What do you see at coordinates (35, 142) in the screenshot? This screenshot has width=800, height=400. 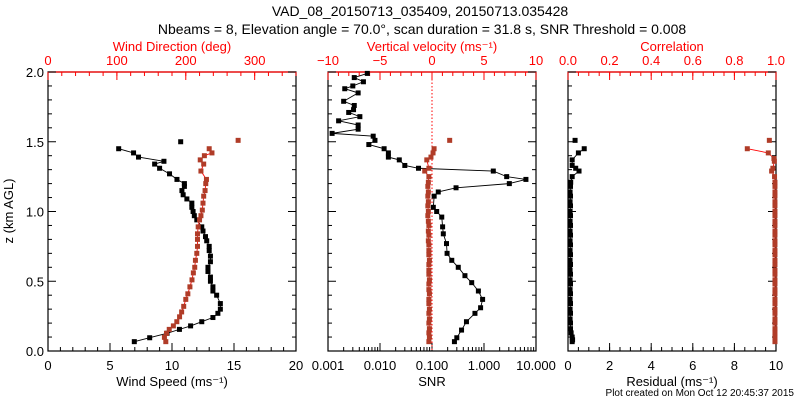 I see `y-tick-label: 1.5` at bounding box center [35, 142].